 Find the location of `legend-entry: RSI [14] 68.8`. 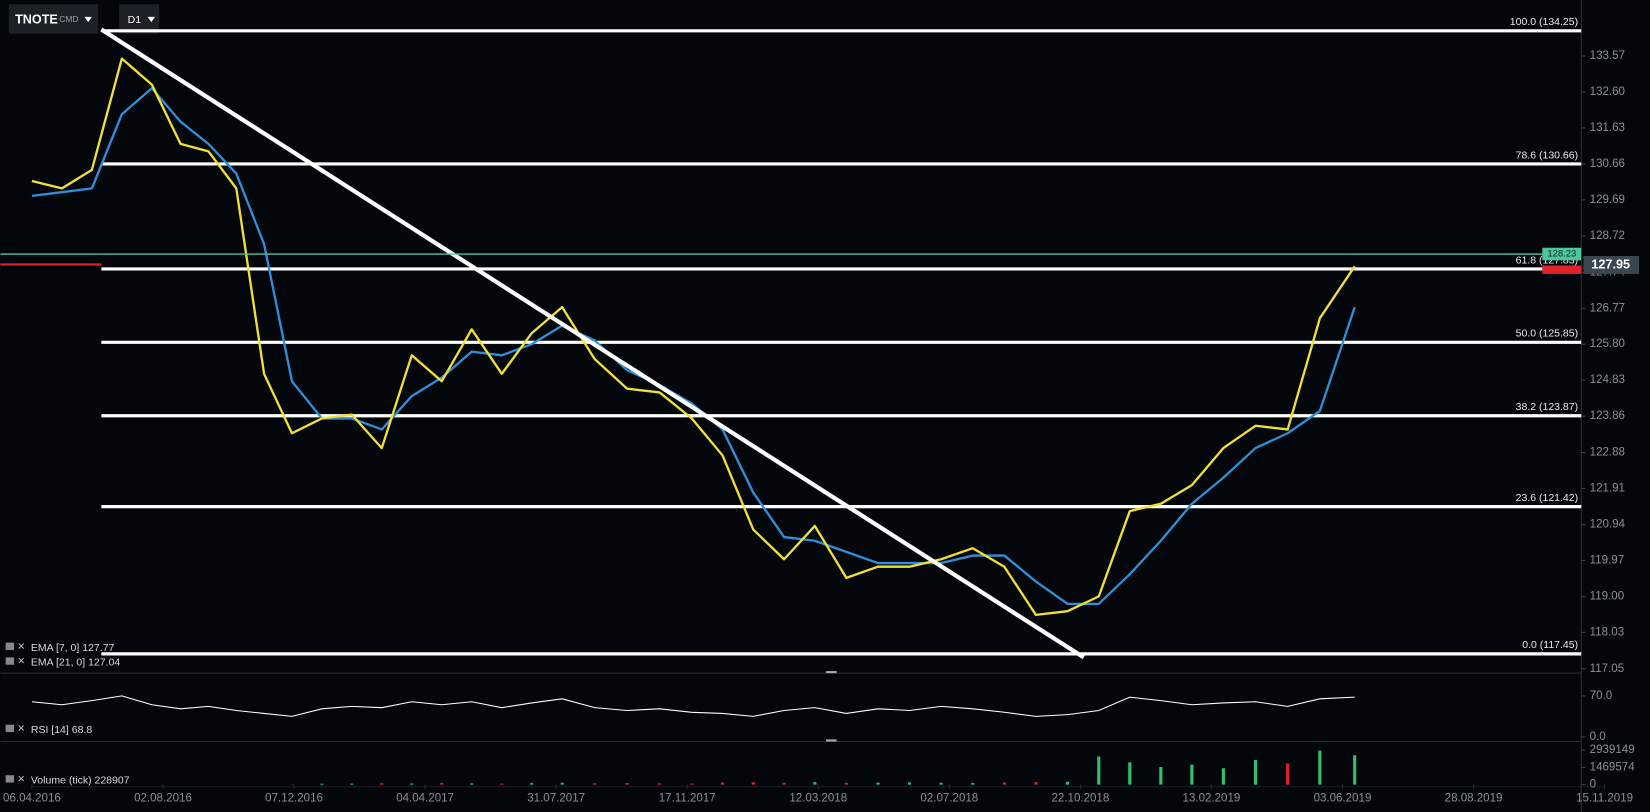

legend-entry: RSI [14] 68.8 is located at coordinates (61, 730).